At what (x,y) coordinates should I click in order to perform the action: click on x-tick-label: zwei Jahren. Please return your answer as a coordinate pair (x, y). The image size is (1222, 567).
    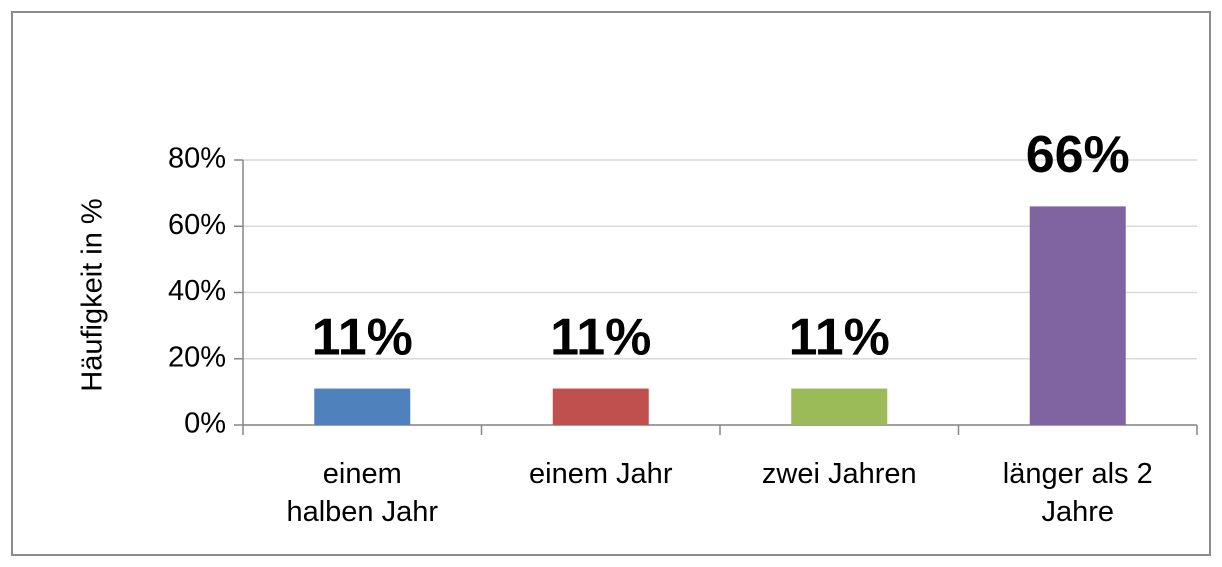
    Looking at the image, I should click on (839, 474).